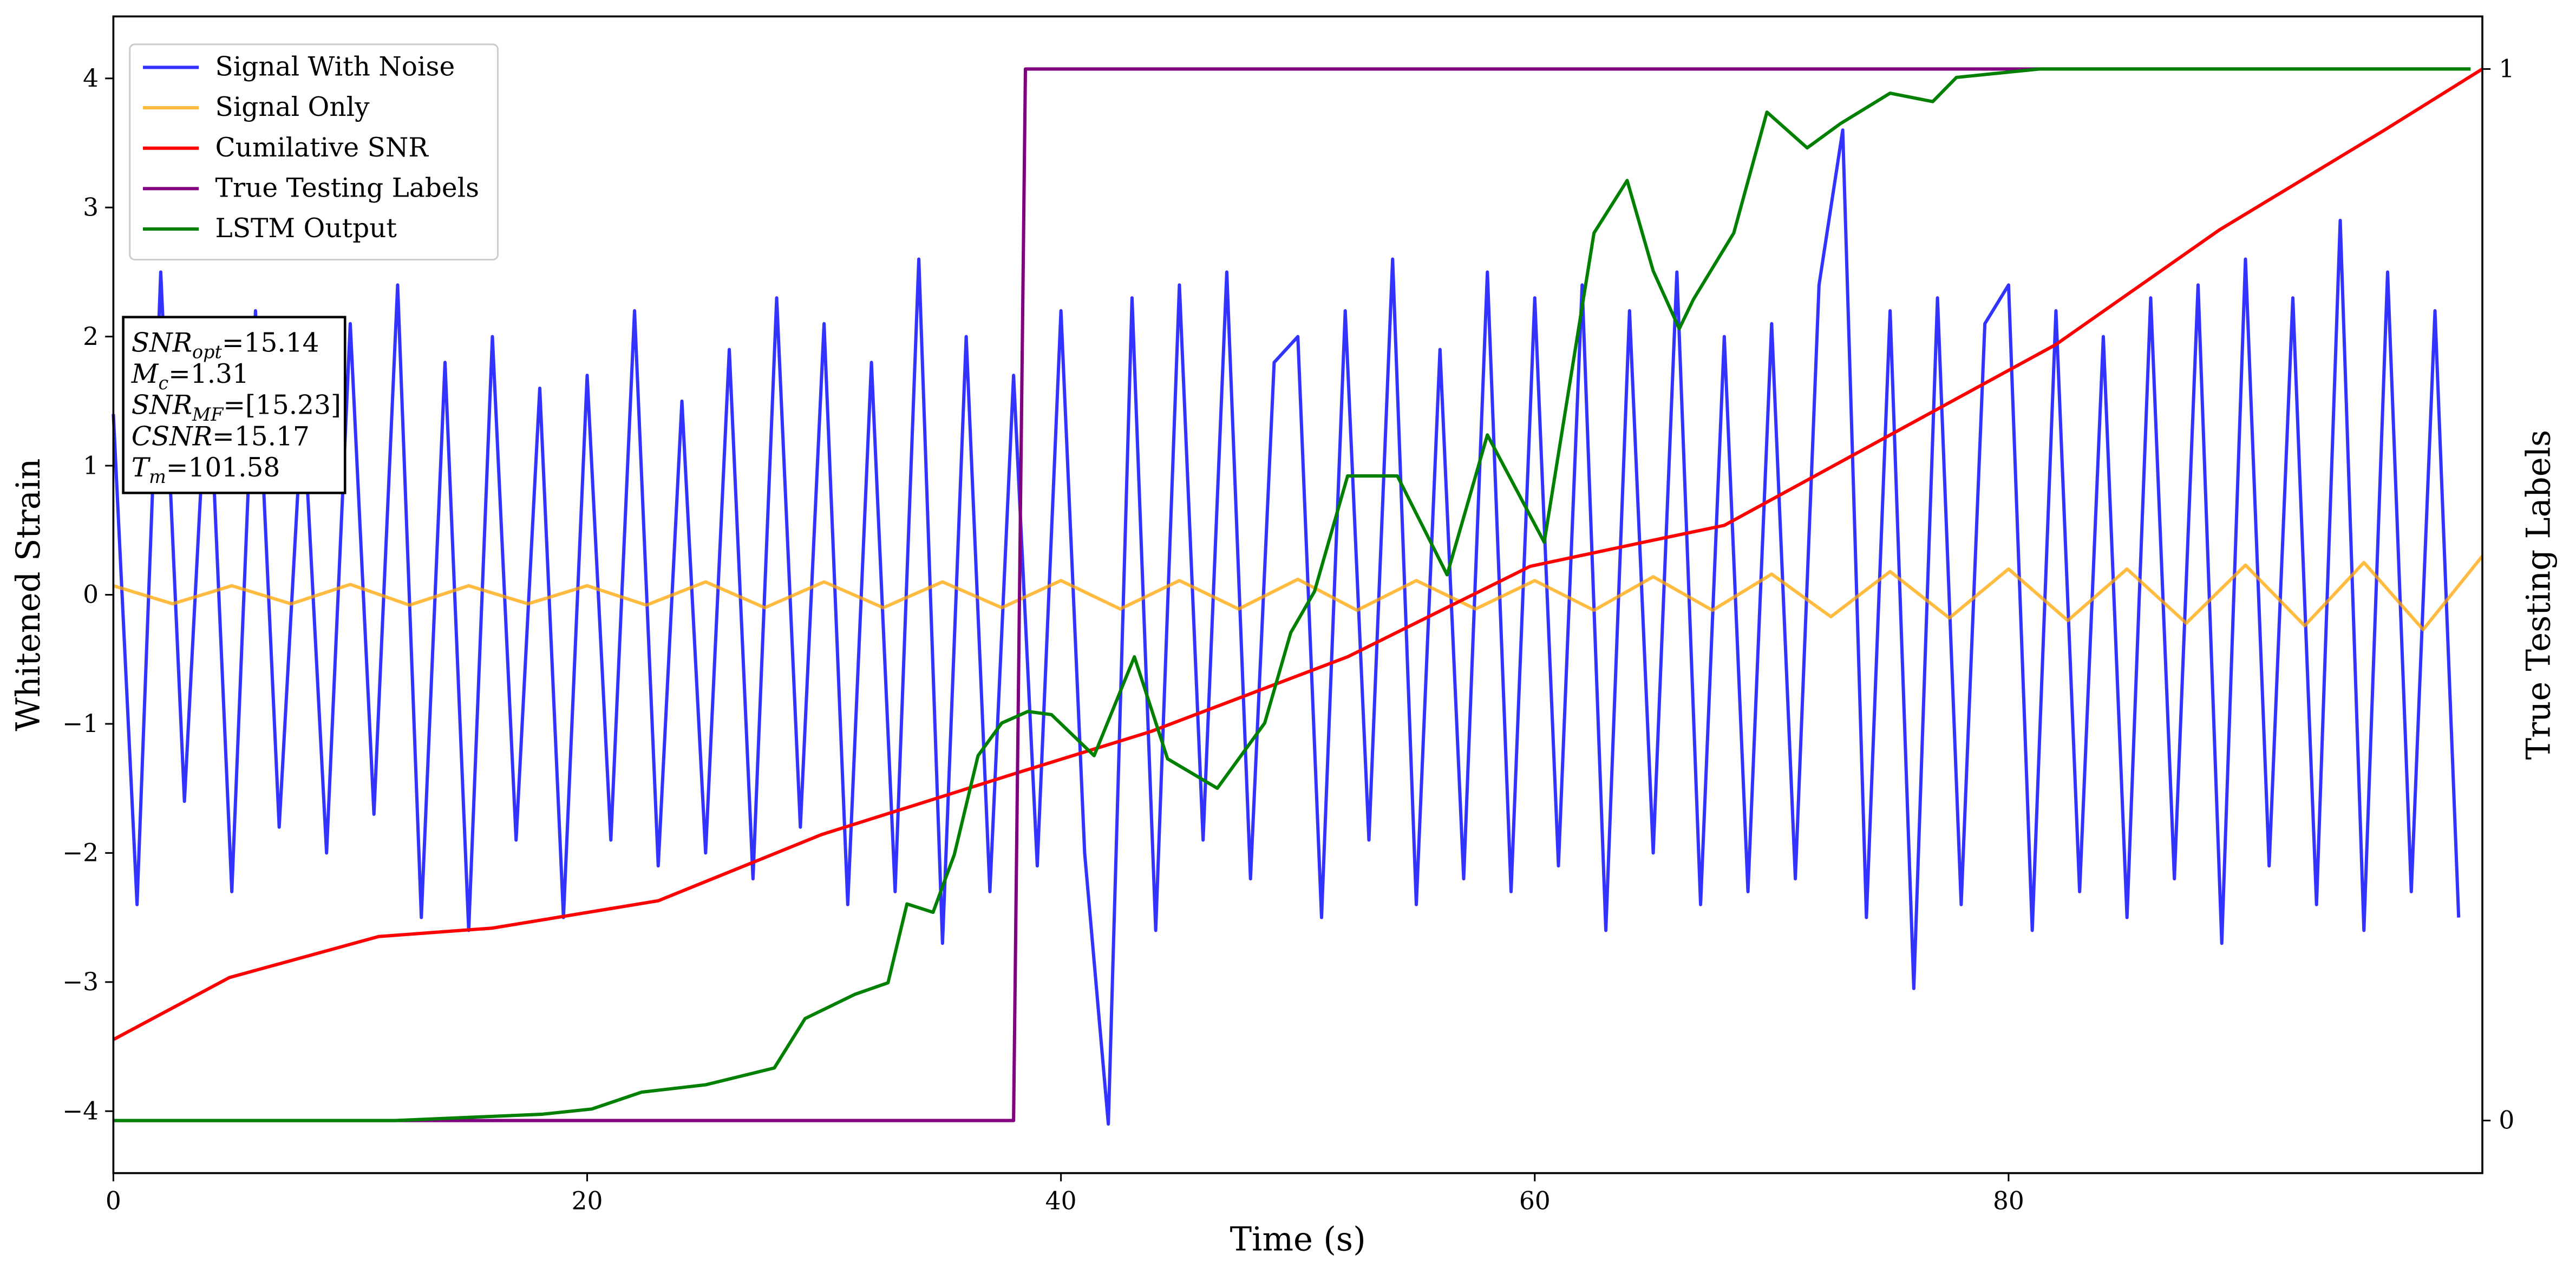  Describe the element at coordinates (282, 405) in the screenshot. I see `annotation-value: =[15.23]` at that location.